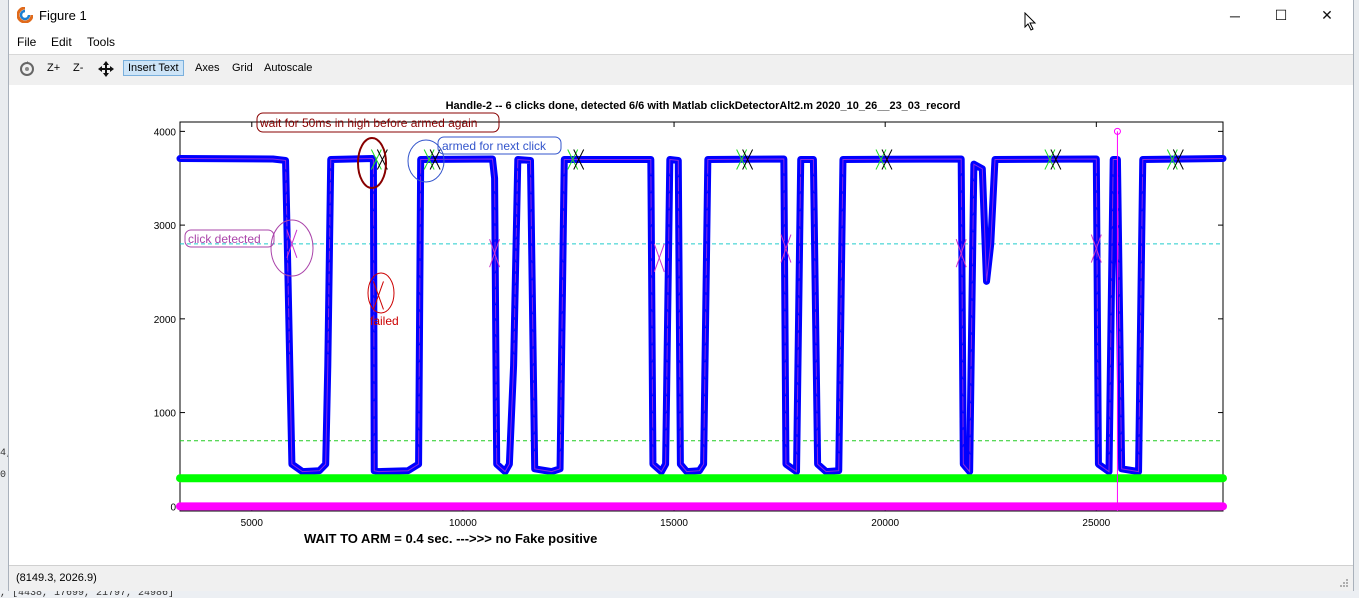  I want to click on pan-icon, so click(106, 69).